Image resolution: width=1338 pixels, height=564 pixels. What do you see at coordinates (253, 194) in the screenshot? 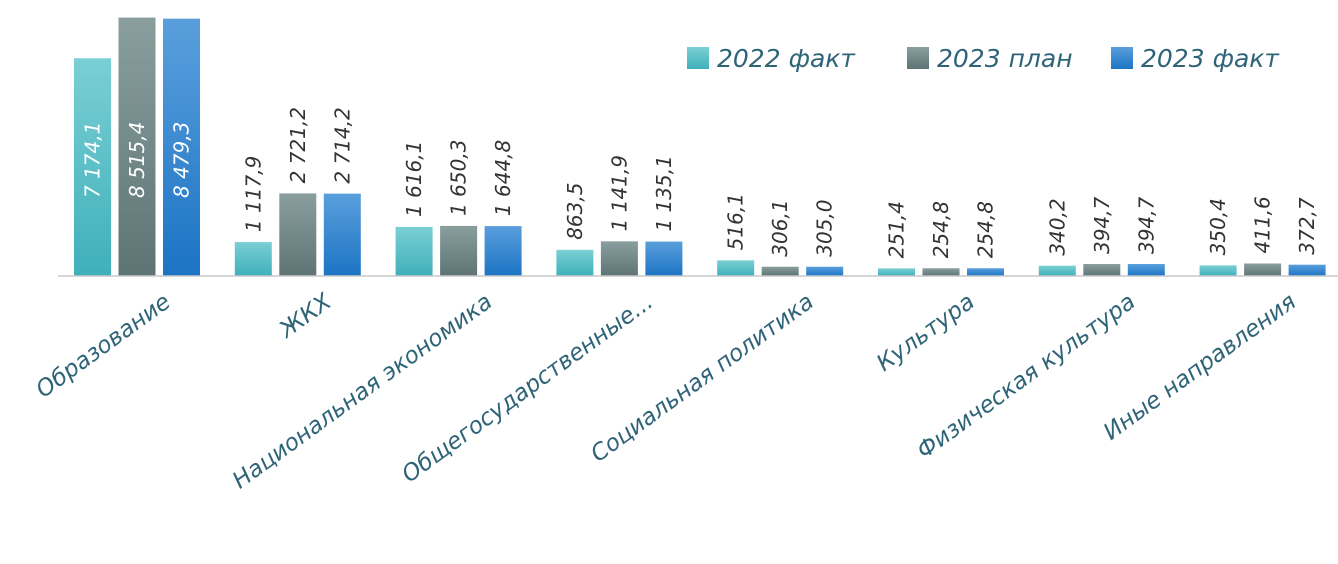
I see `data-label-2-1: 1 117,9` at bounding box center [253, 194].